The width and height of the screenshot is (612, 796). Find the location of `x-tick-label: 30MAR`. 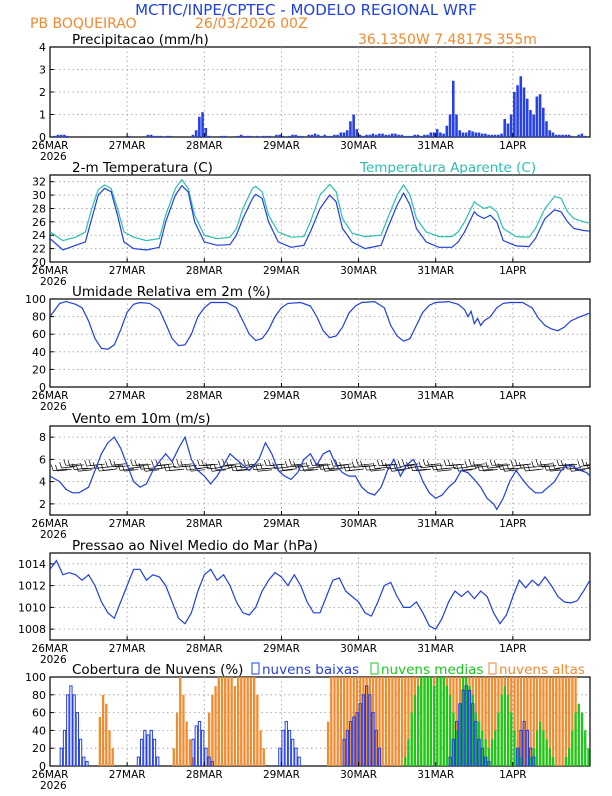

x-tick-label: 30MAR is located at coordinates (358, 396).